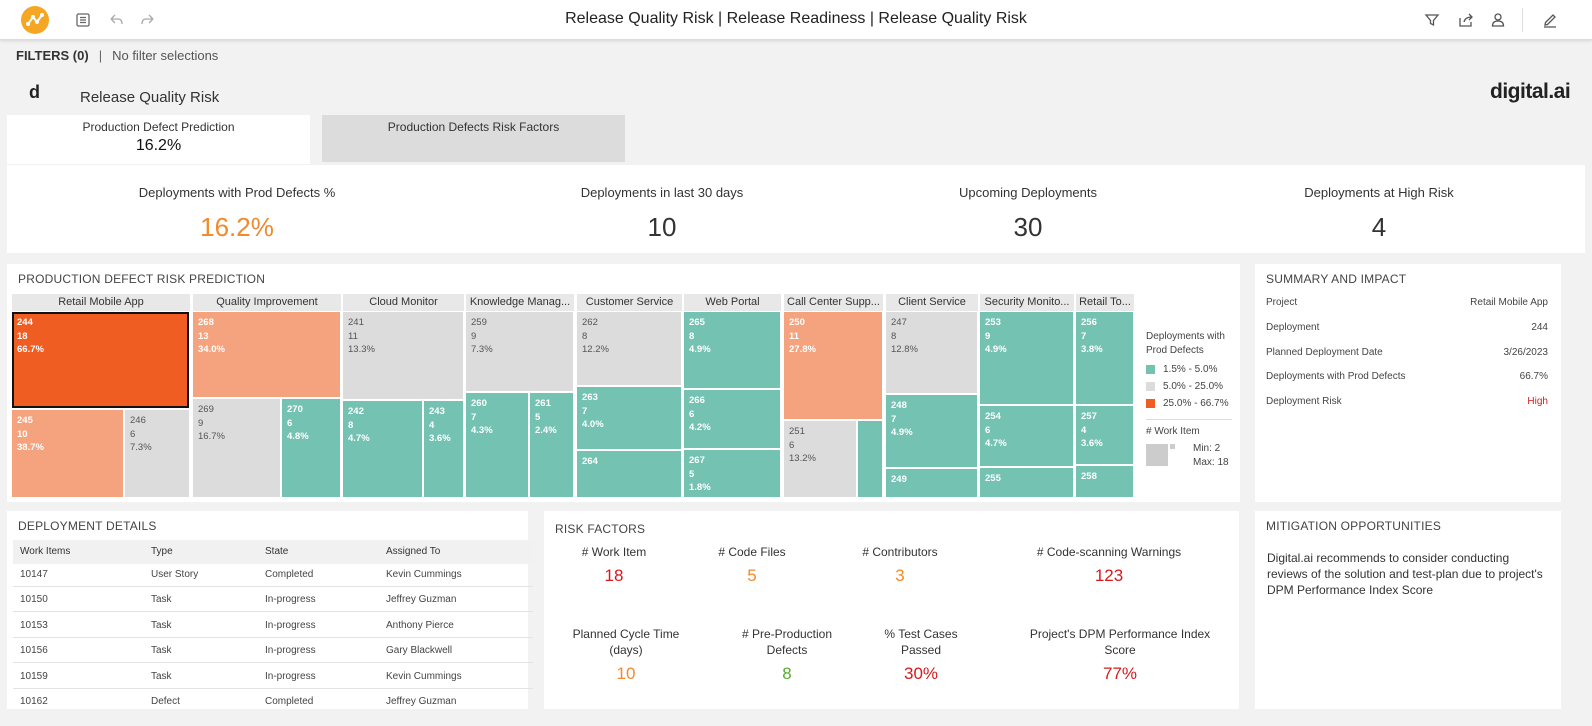 This screenshot has width=1592, height=726. I want to click on treemap-cell: 246 6 7.3%, so click(157, 453).